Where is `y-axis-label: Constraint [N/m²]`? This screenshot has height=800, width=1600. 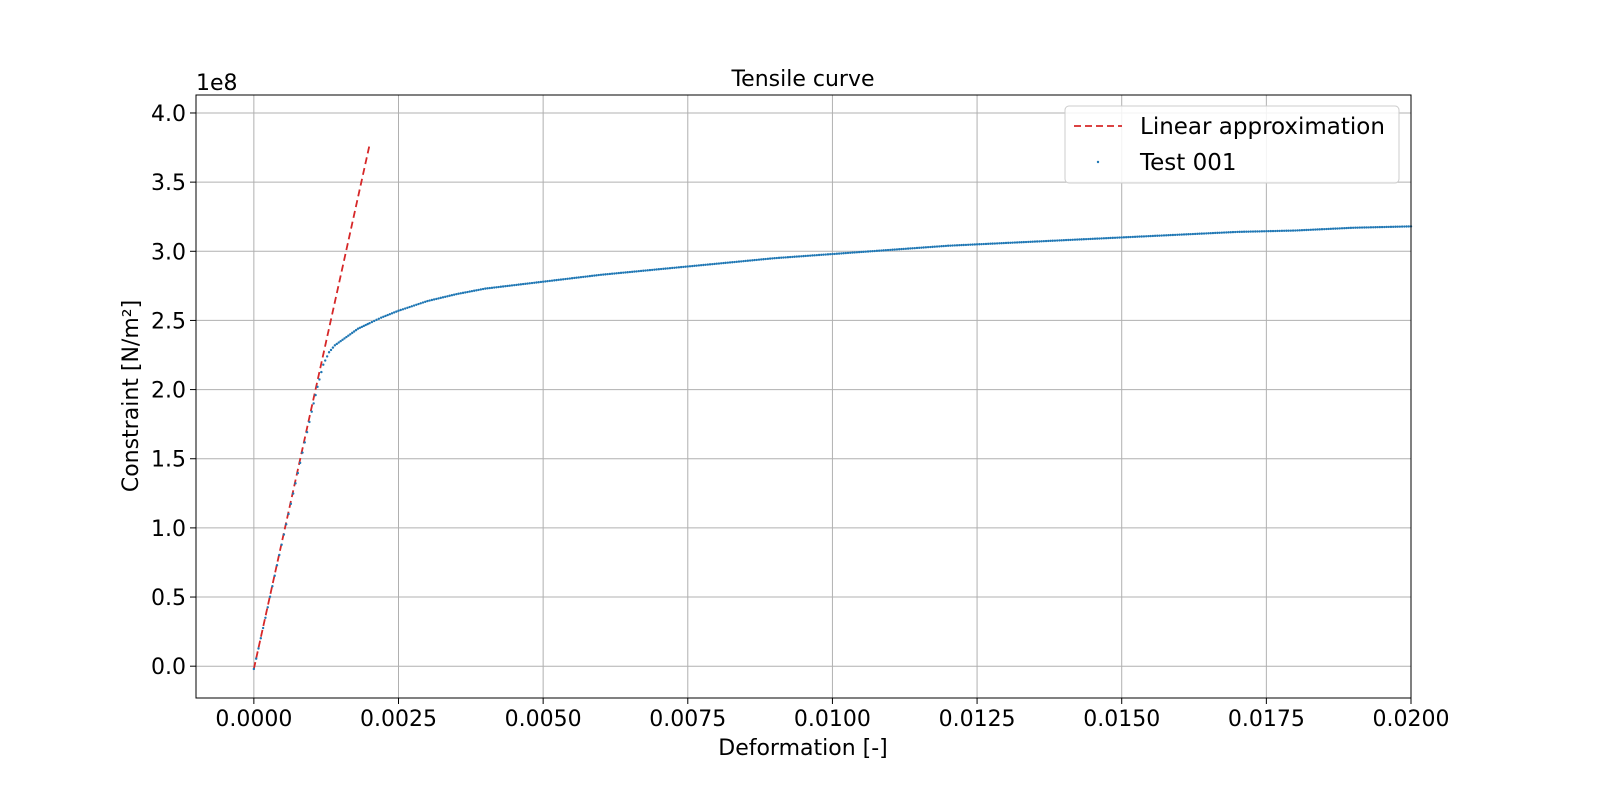 y-axis-label: Constraint [N/m²] is located at coordinates (131, 396).